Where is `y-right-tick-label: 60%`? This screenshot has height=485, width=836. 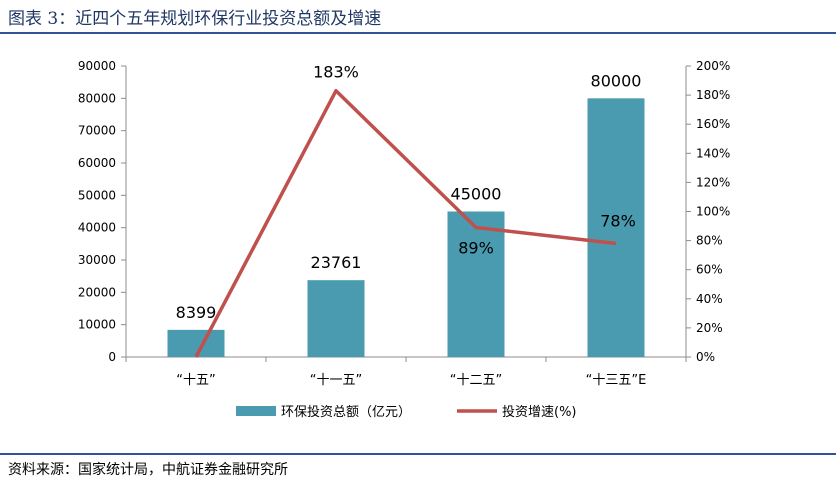 y-right-tick-label: 60% is located at coordinates (709, 270).